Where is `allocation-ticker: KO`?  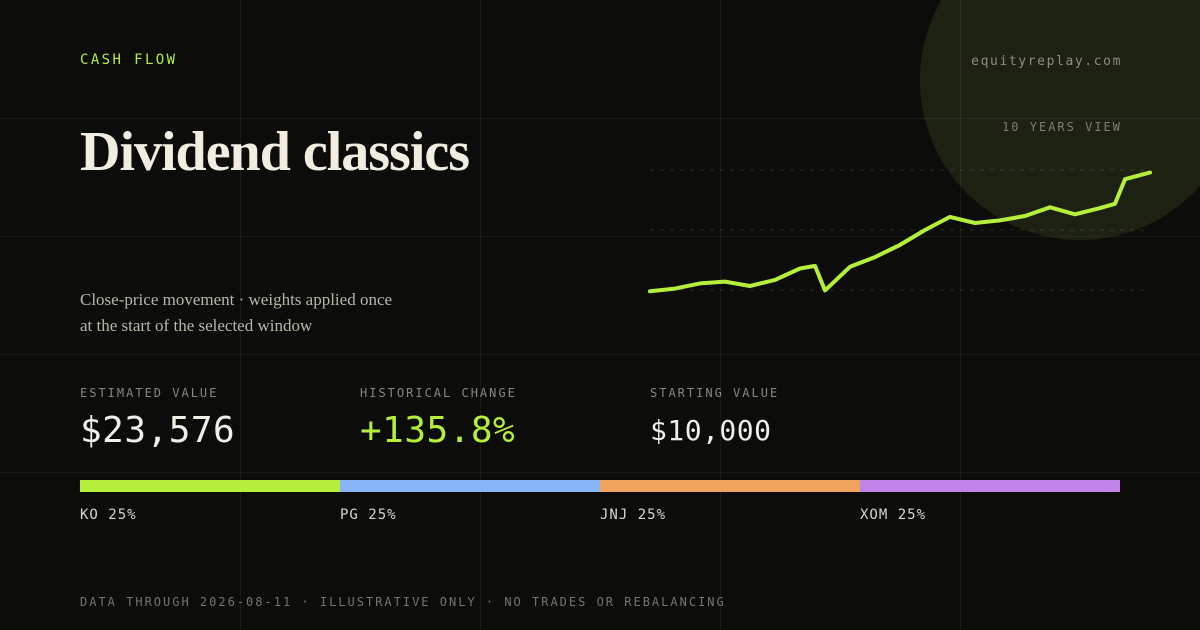 allocation-ticker: KO is located at coordinates (89, 515).